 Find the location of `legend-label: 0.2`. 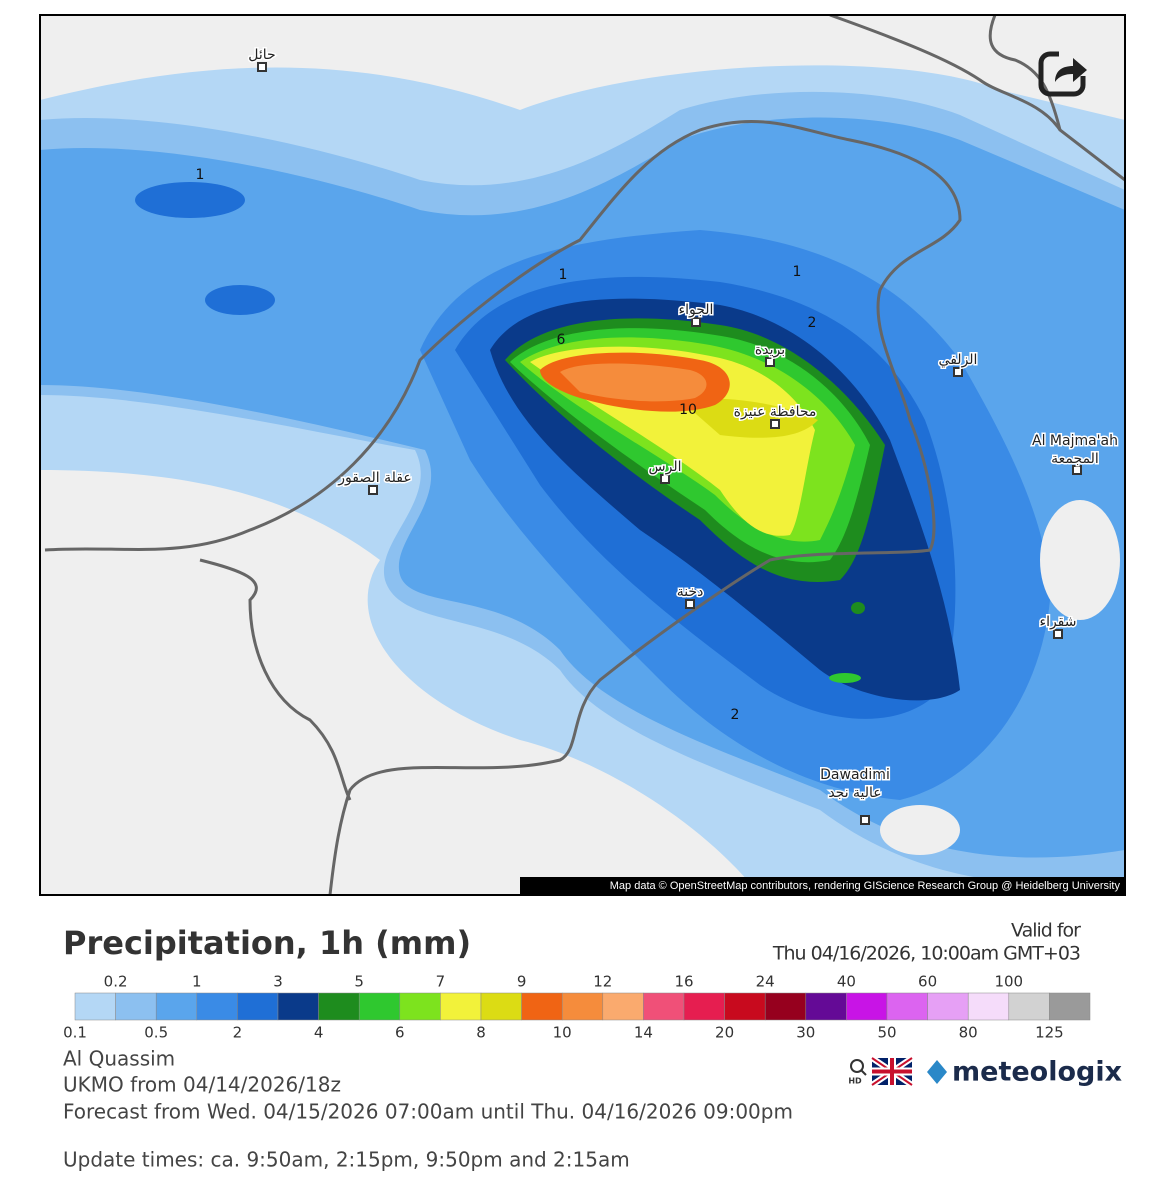

legend-label: 0.2 is located at coordinates (116, 982).